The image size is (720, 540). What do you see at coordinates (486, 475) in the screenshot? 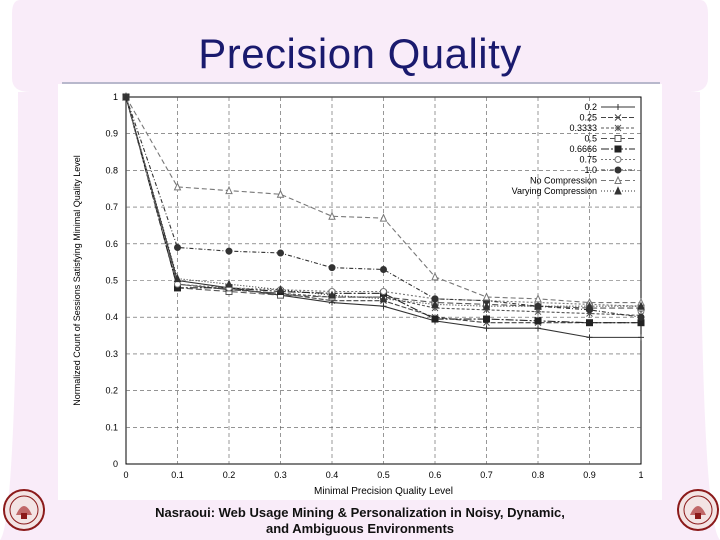
I see `x-tick-label: 0.7` at bounding box center [486, 475].